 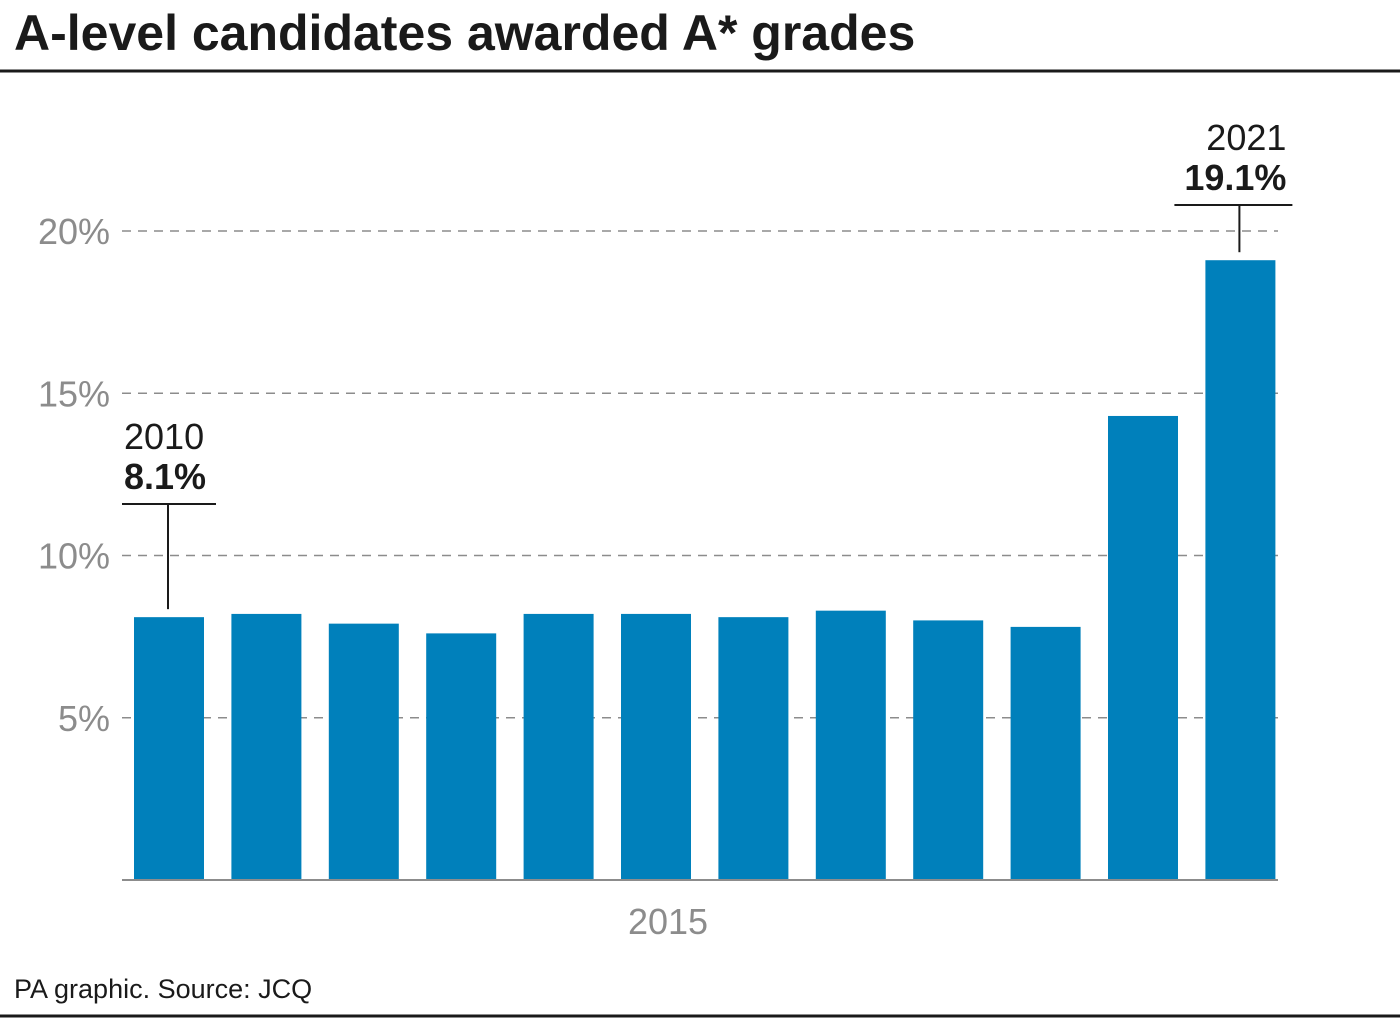 I want to click on bar-2016, so click(x=753, y=748).